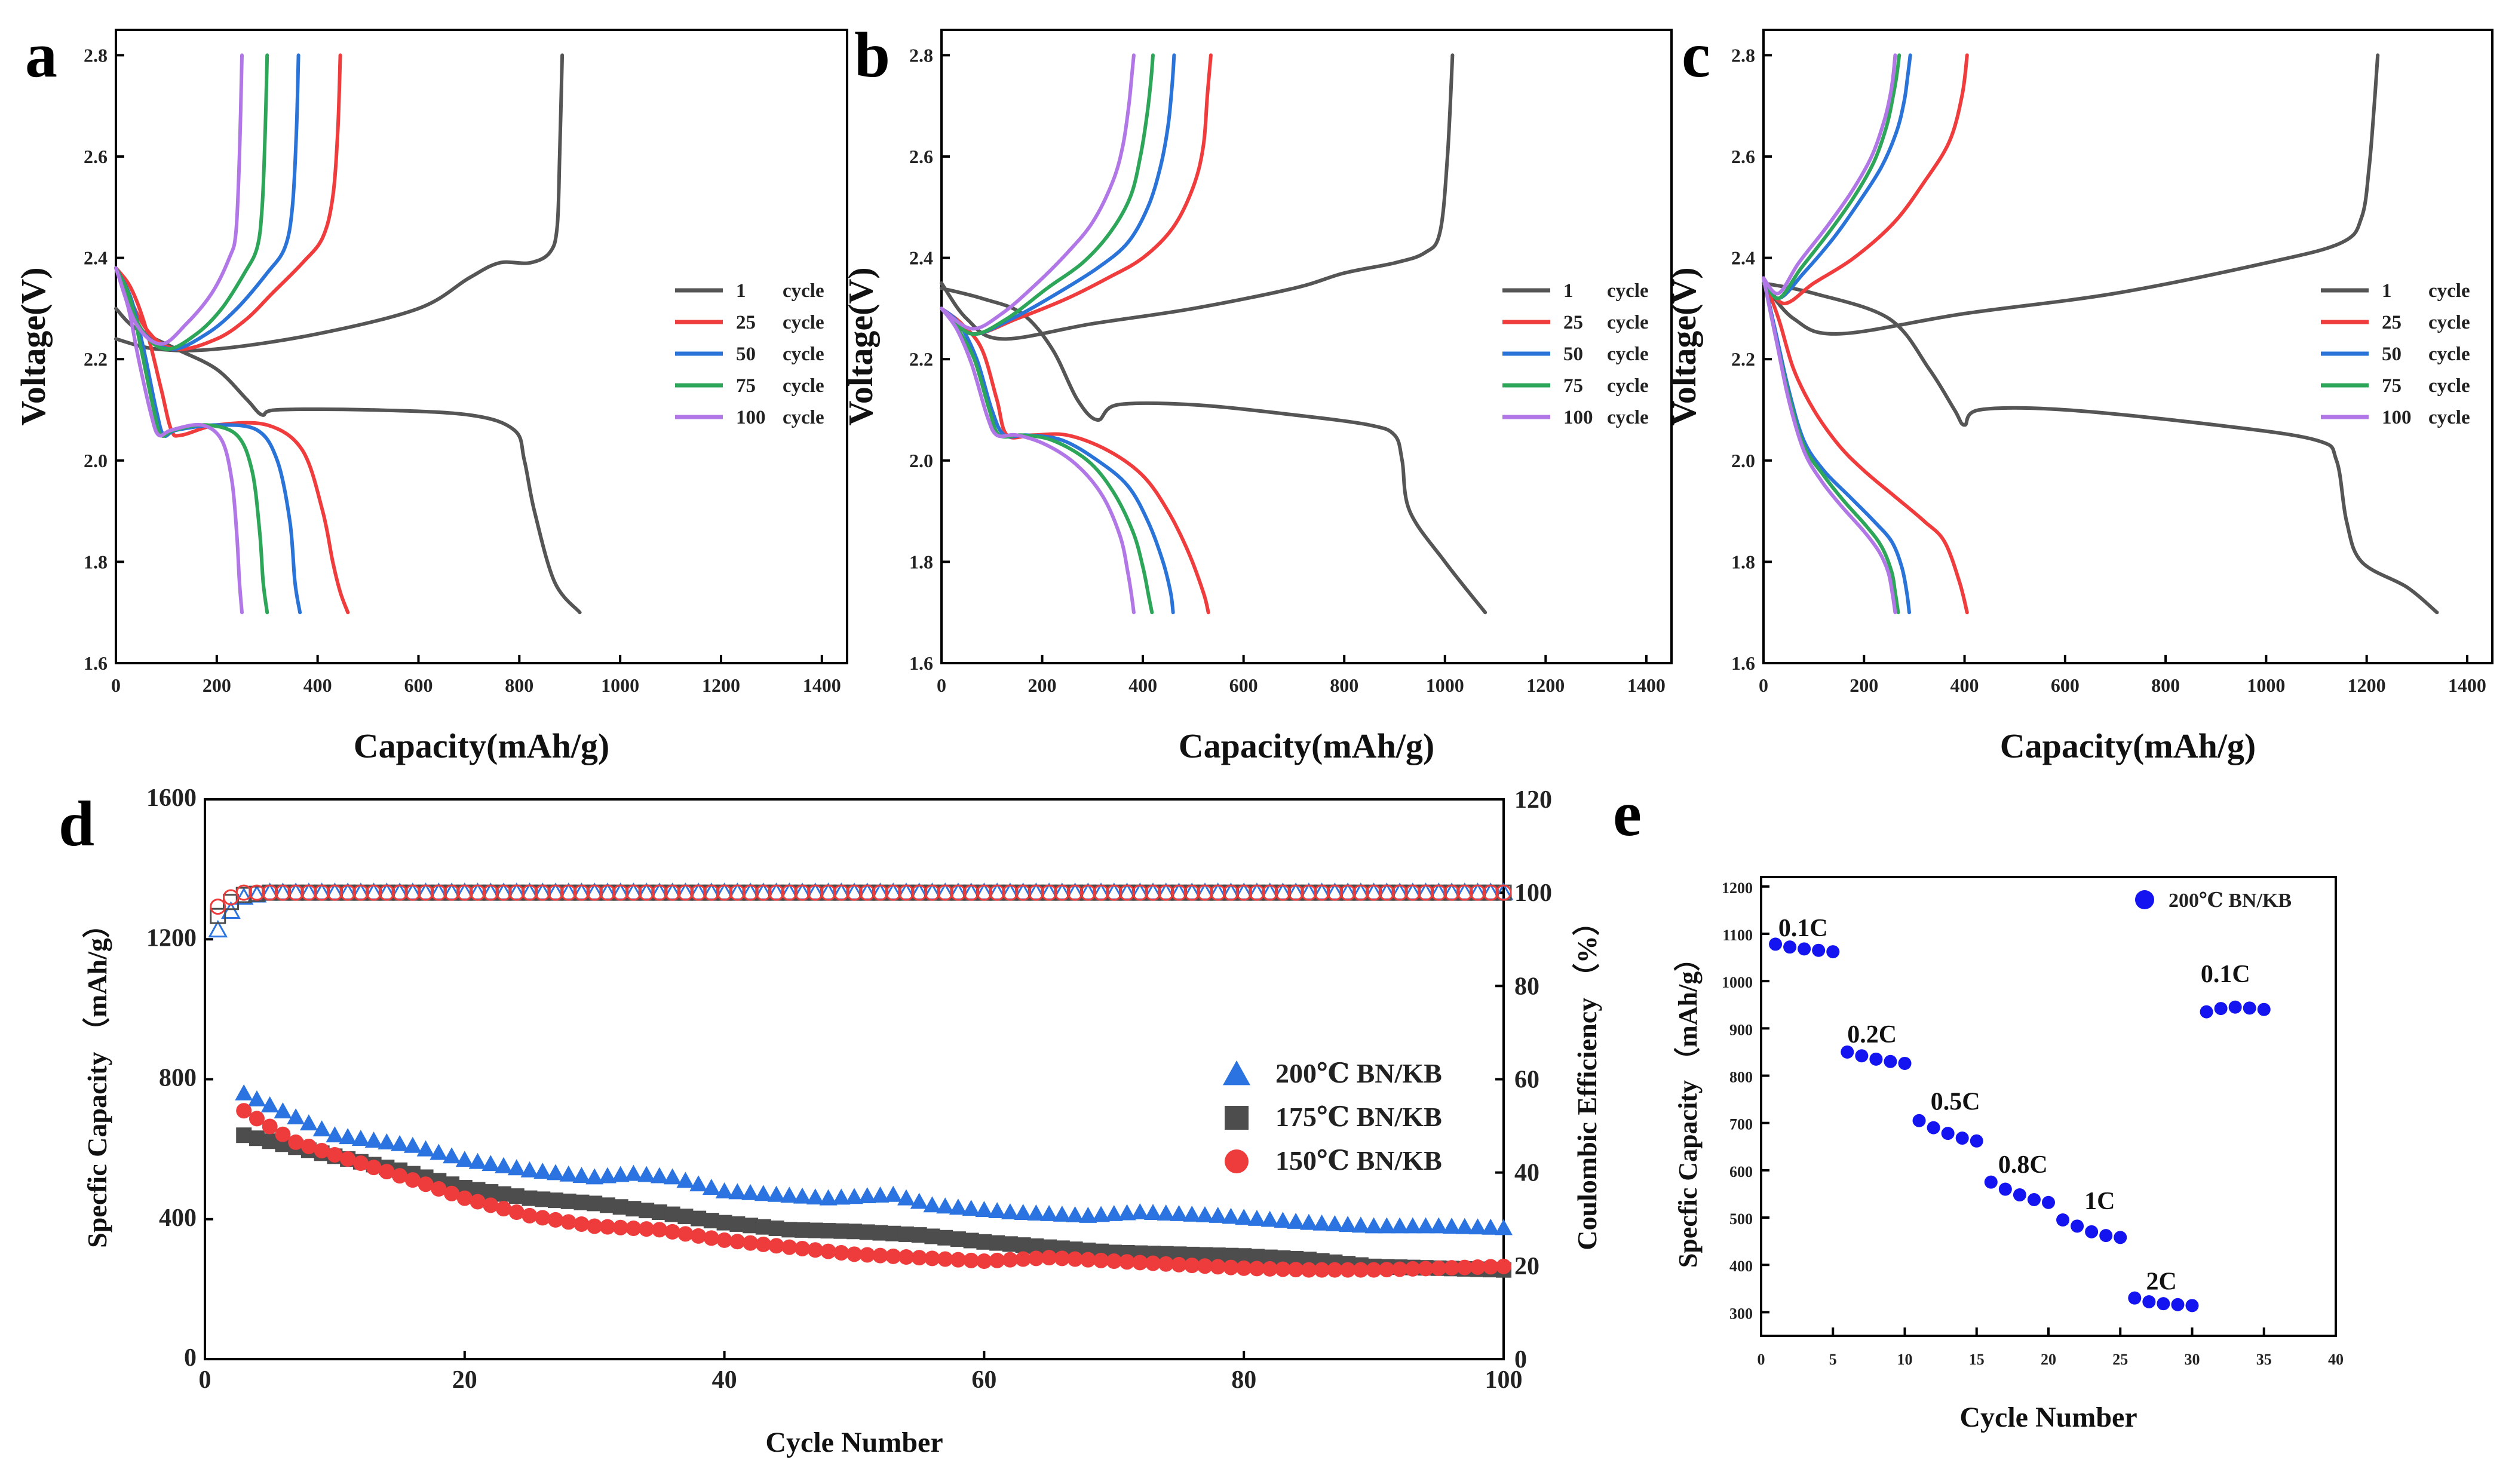 The image size is (2518, 1484). I want to click on y-tick-label: 1.8, so click(1743, 561).